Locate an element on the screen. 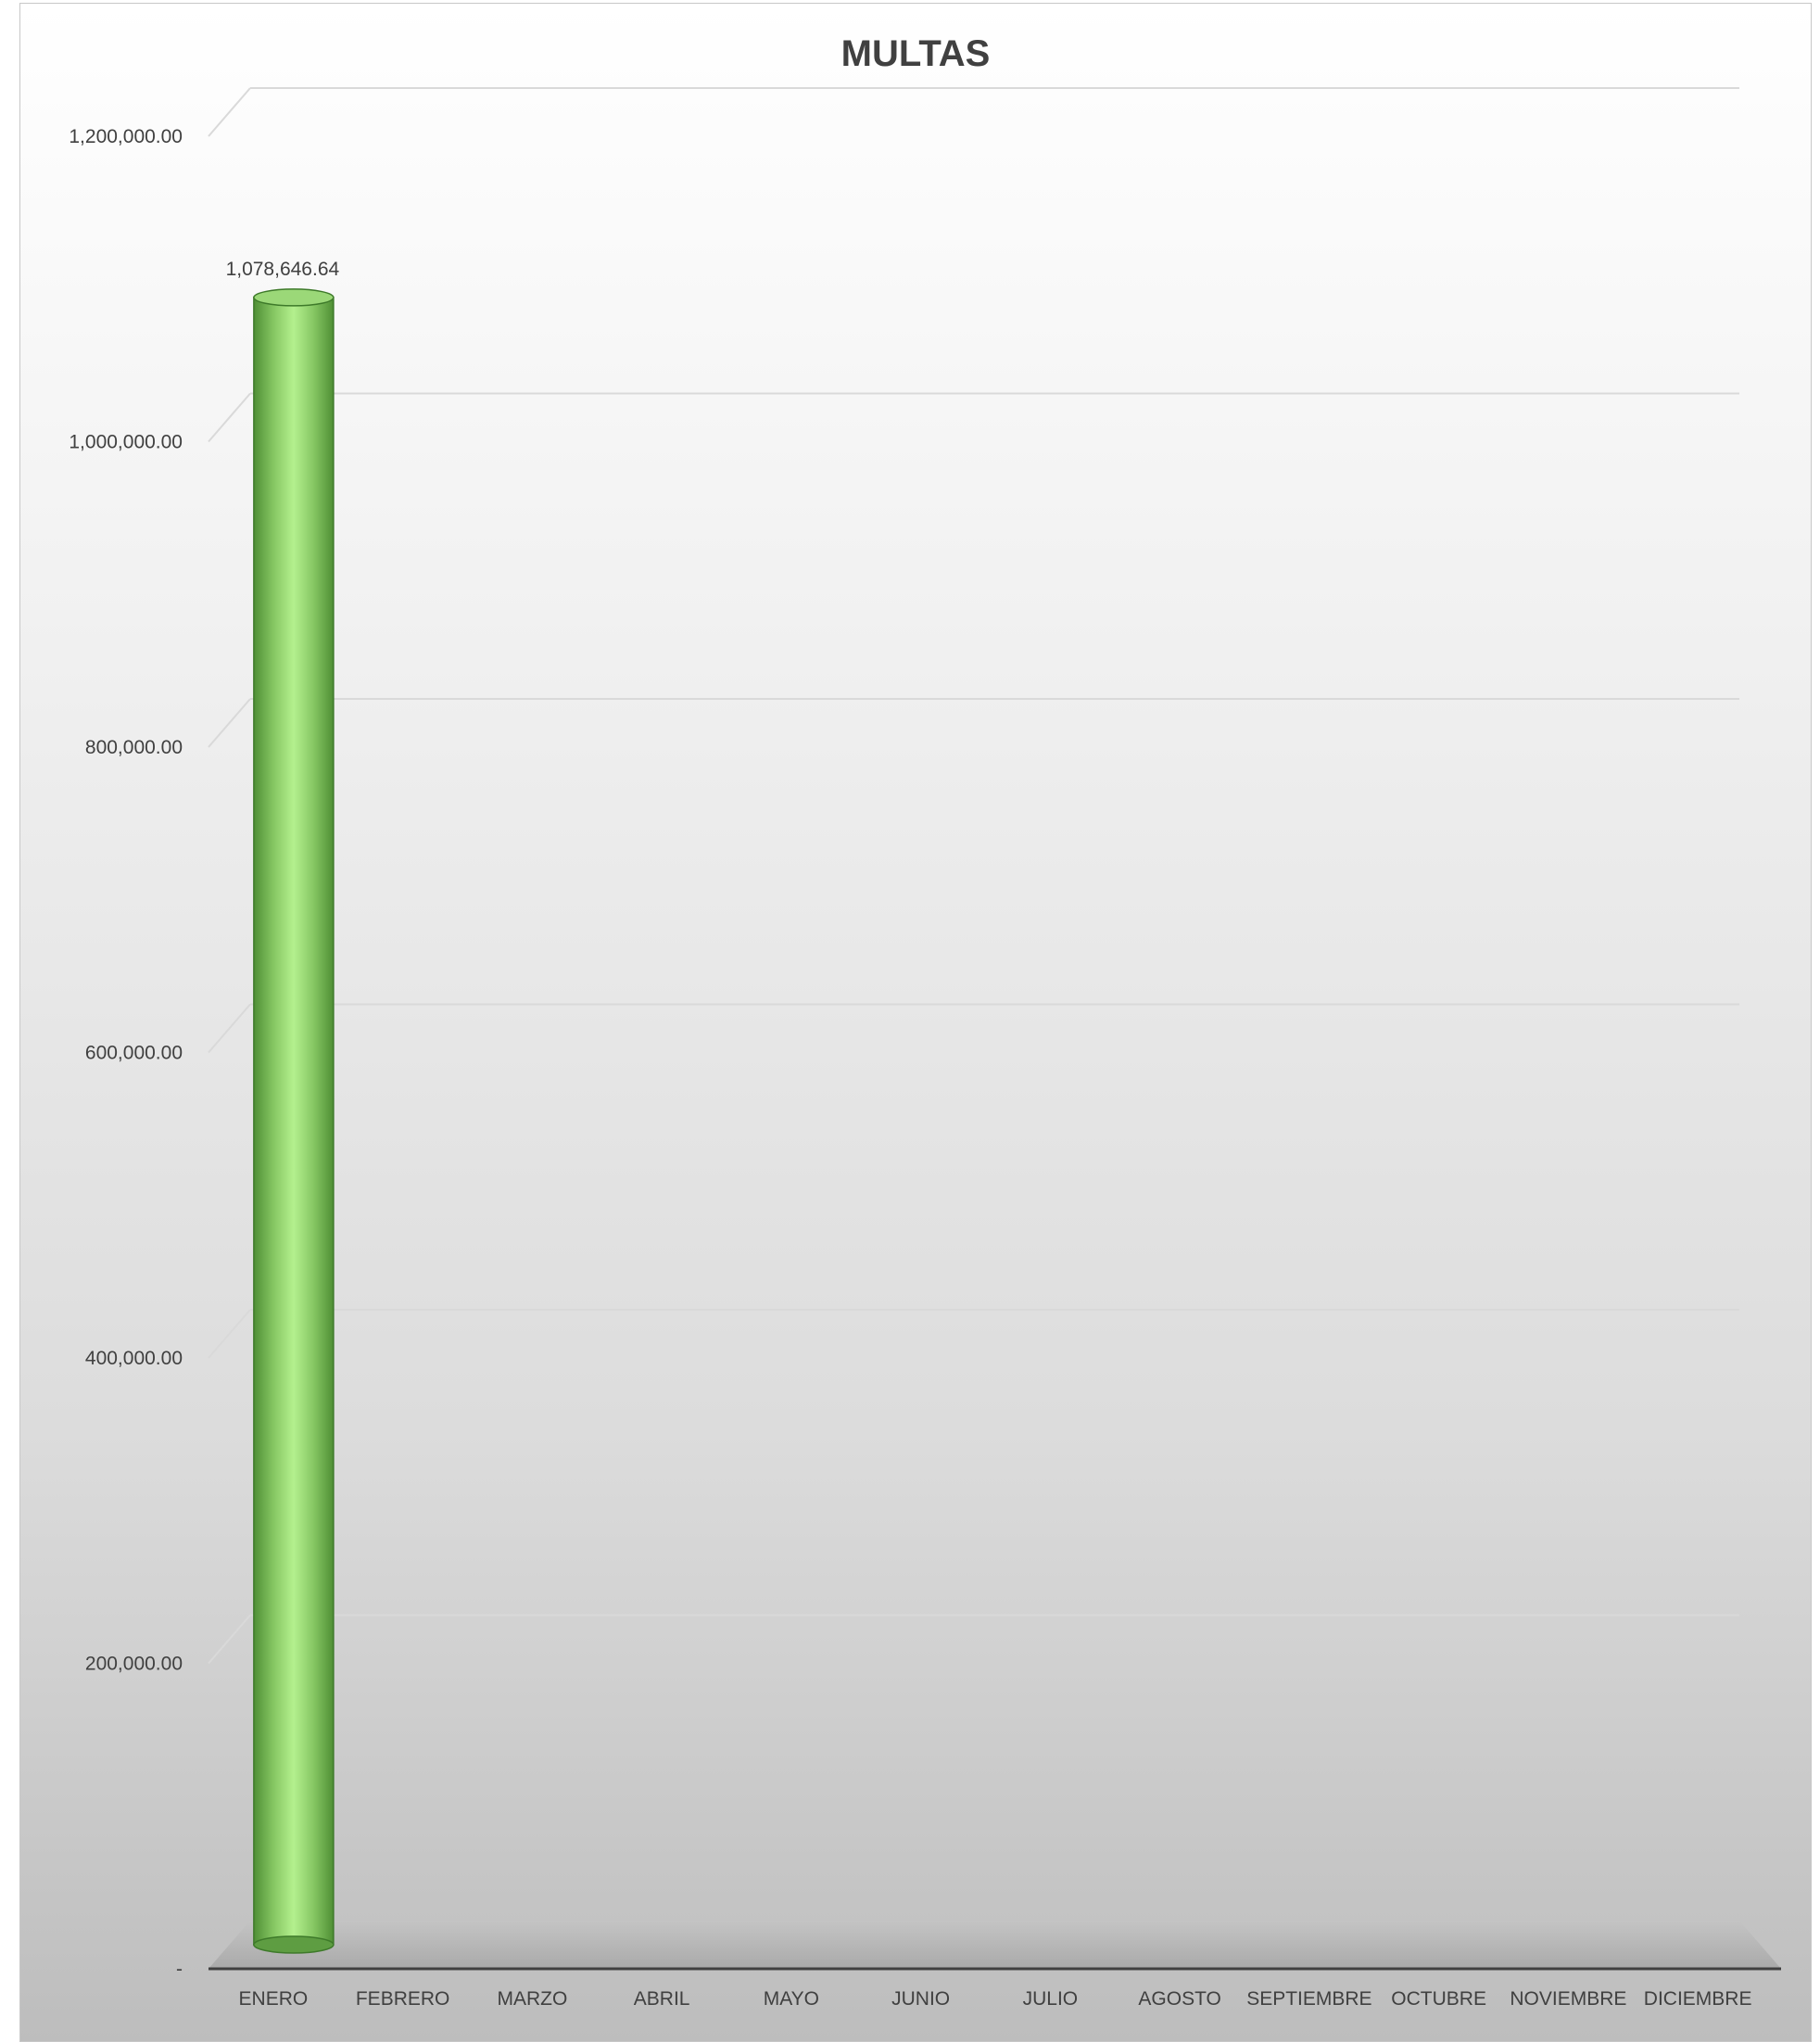 Image resolution: width=1820 pixels, height=2042 pixels. bars: 1,078,646.64 is located at coordinates (283, 1107).